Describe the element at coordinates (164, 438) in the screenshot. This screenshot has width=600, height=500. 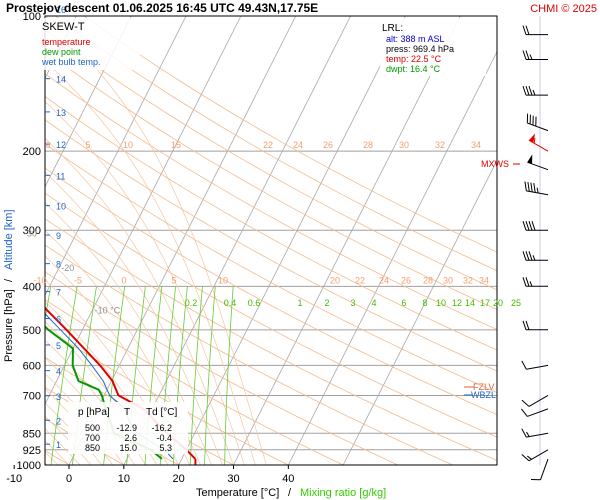
I see `summary-row-700-td: -0.4` at that location.